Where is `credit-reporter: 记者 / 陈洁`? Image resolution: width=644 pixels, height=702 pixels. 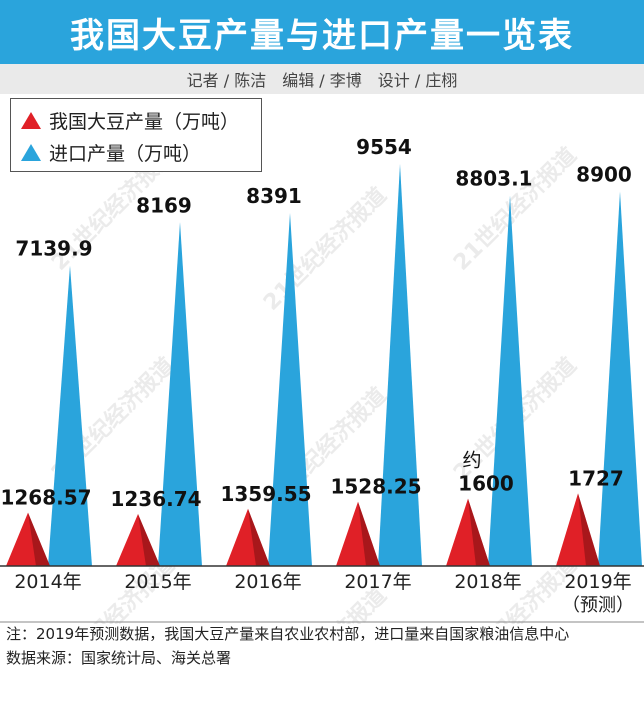 credit-reporter: 记者 / 陈洁 is located at coordinates (226, 80).